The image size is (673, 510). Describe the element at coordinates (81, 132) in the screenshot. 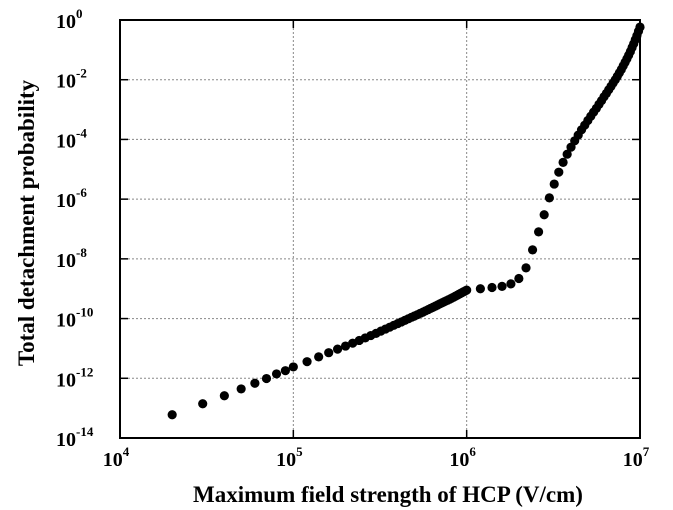

I see `y-tick-label-exponent: -4` at that location.